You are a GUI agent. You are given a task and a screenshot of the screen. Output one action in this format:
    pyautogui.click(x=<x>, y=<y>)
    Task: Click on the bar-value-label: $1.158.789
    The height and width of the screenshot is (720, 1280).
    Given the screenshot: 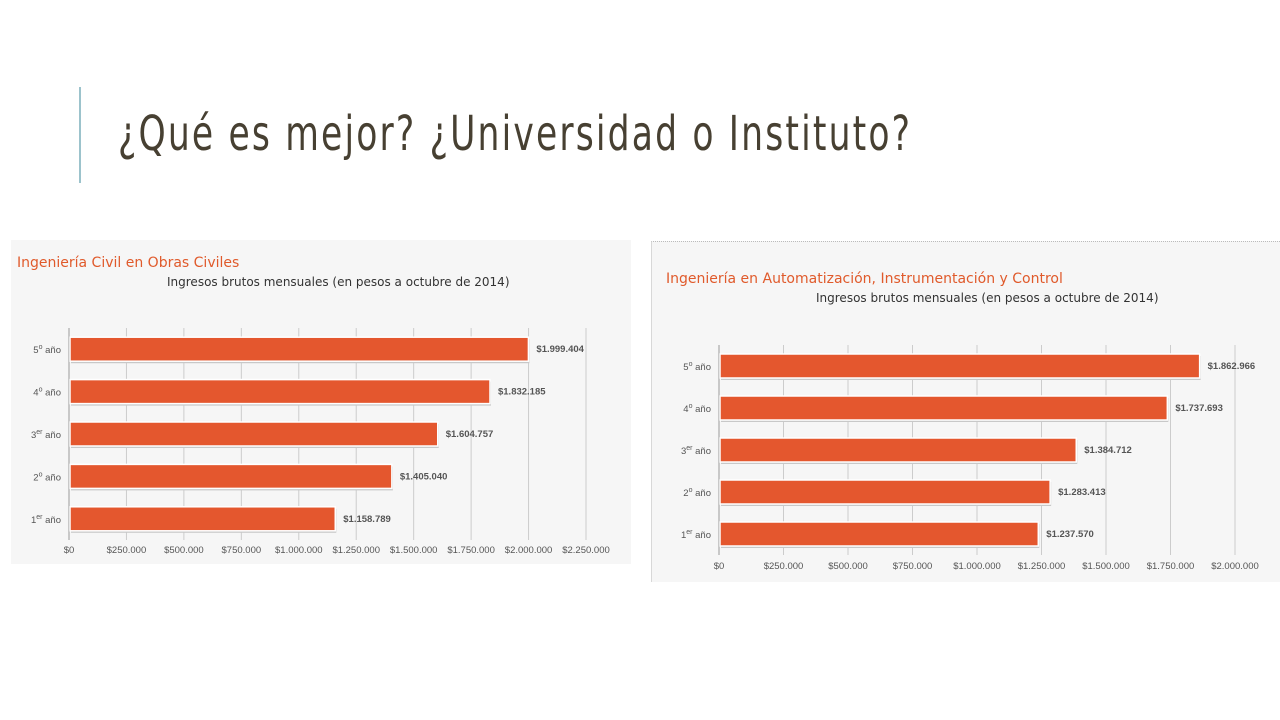 What is the action you would take?
    pyautogui.click(x=367, y=519)
    